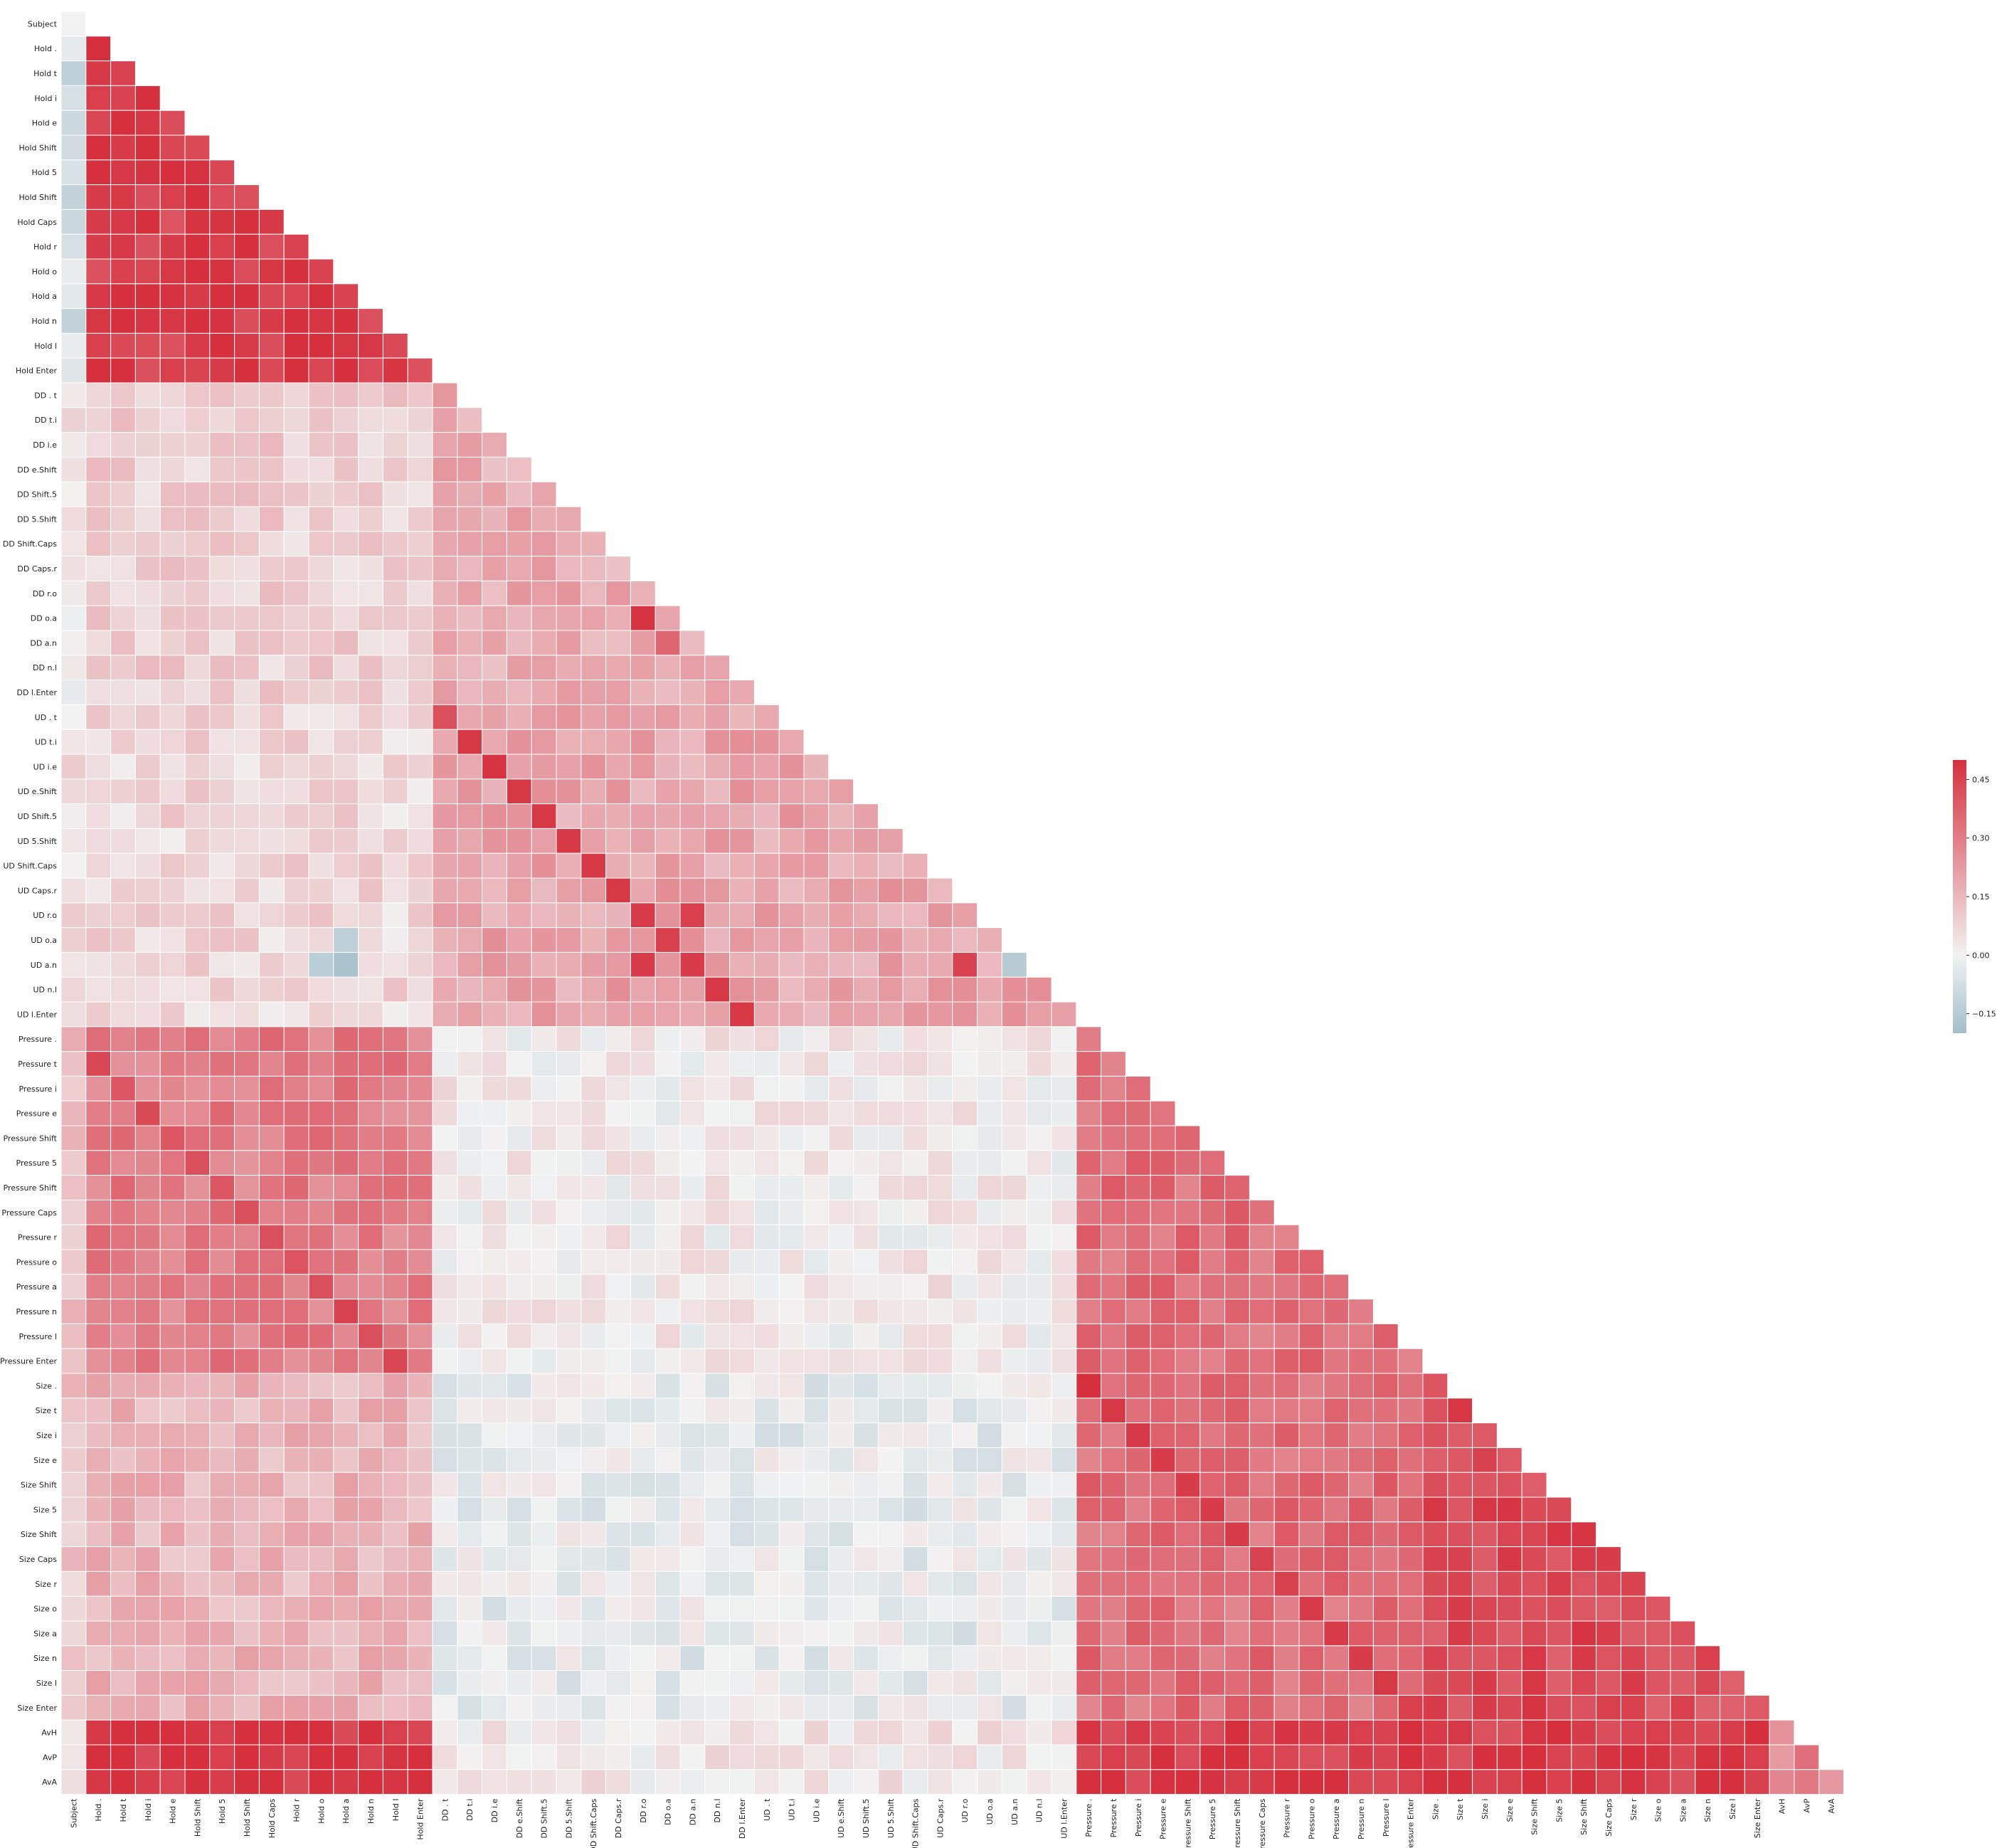  What do you see at coordinates (618, 1818) in the screenshot?
I see `x-tick-label: DD Caps.r` at bounding box center [618, 1818].